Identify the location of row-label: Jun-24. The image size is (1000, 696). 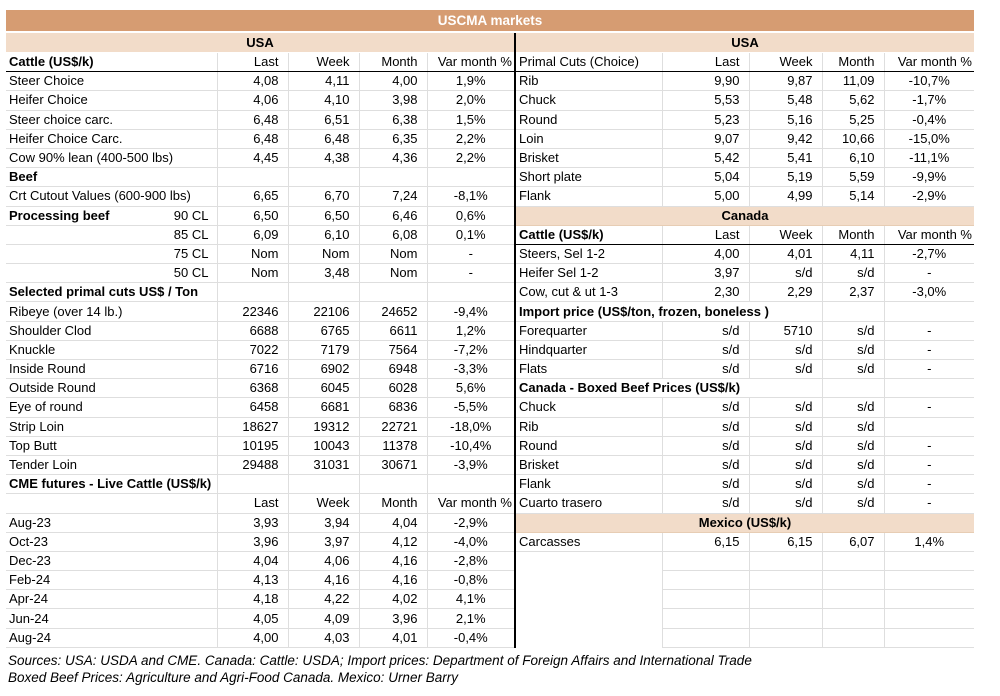
(111, 618).